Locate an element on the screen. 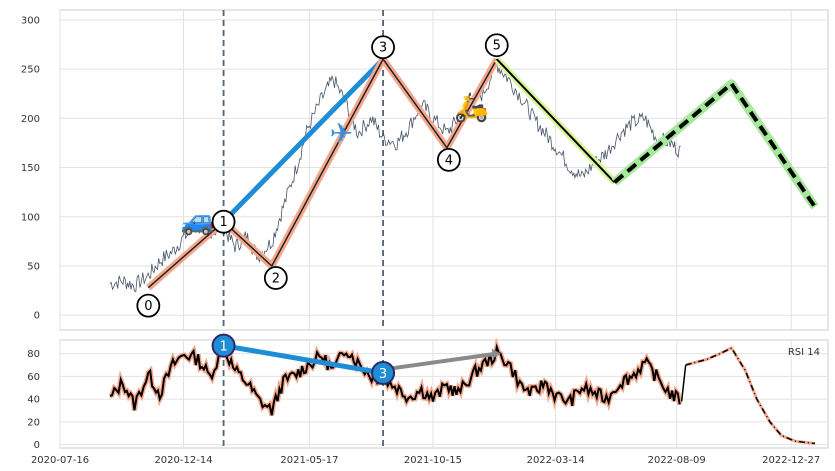 The width and height of the screenshot is (835, 471). x-tick-label: 2022-03-14 is located at coordinates (556, 460).